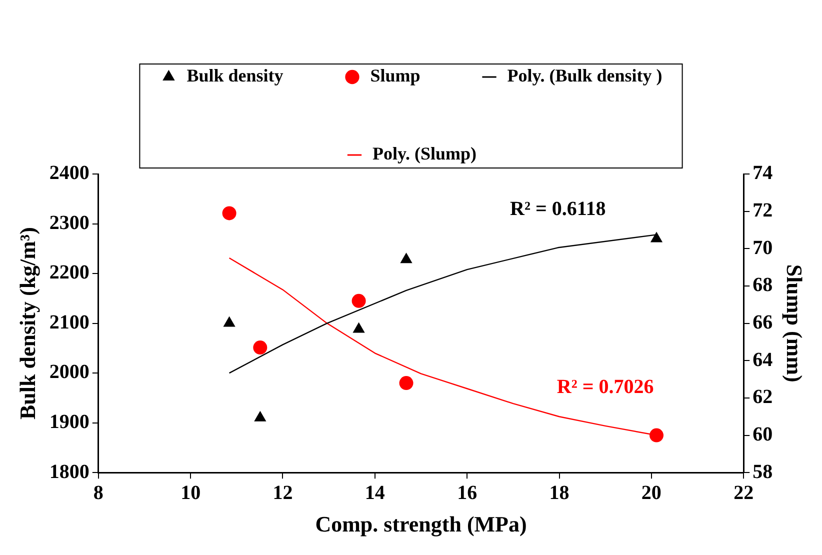 This screenshot has width=822, height=555. I want to click on y-axis-title: Bulk density (kg/m³), so click(27, 323).